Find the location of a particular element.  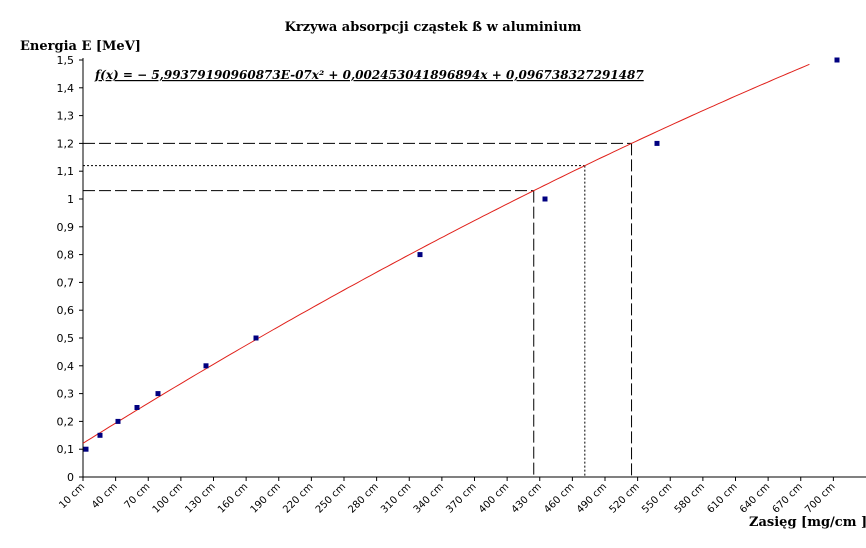

x-tick-label: 550 cm is located at coordinates (657, 498).